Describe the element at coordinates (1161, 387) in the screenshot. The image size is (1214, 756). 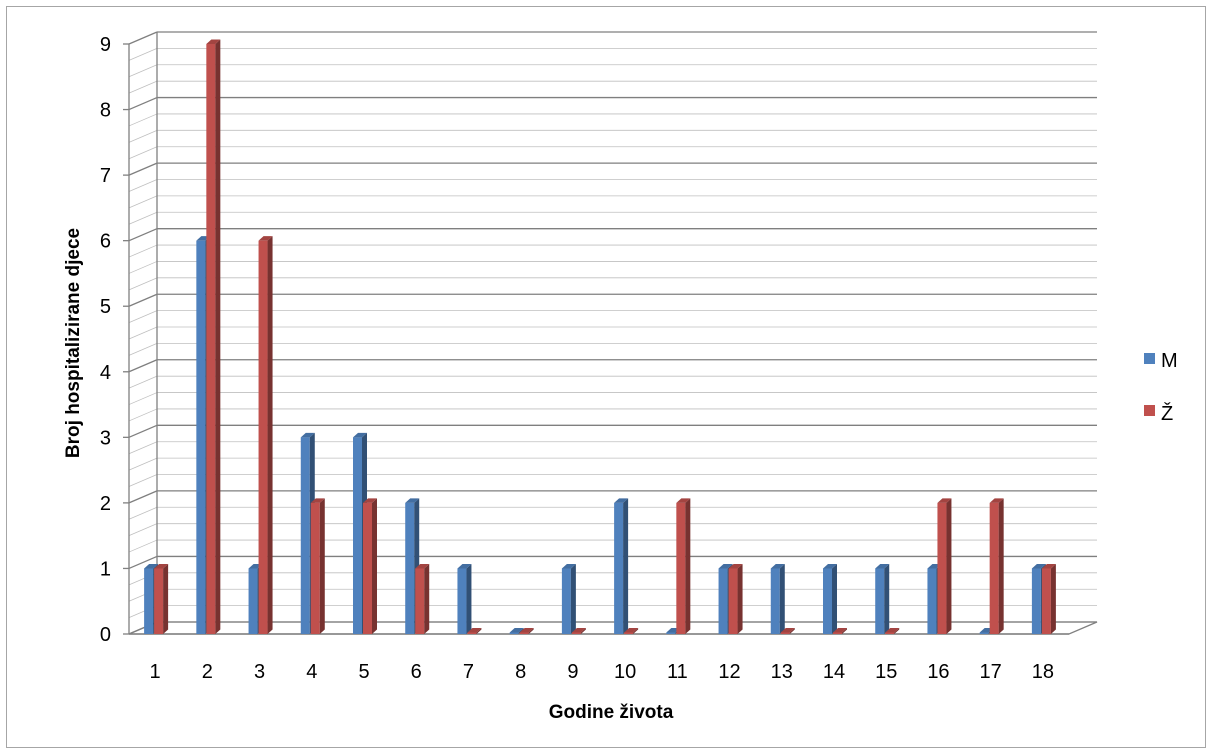
I see `legend: M Ž` at that location.